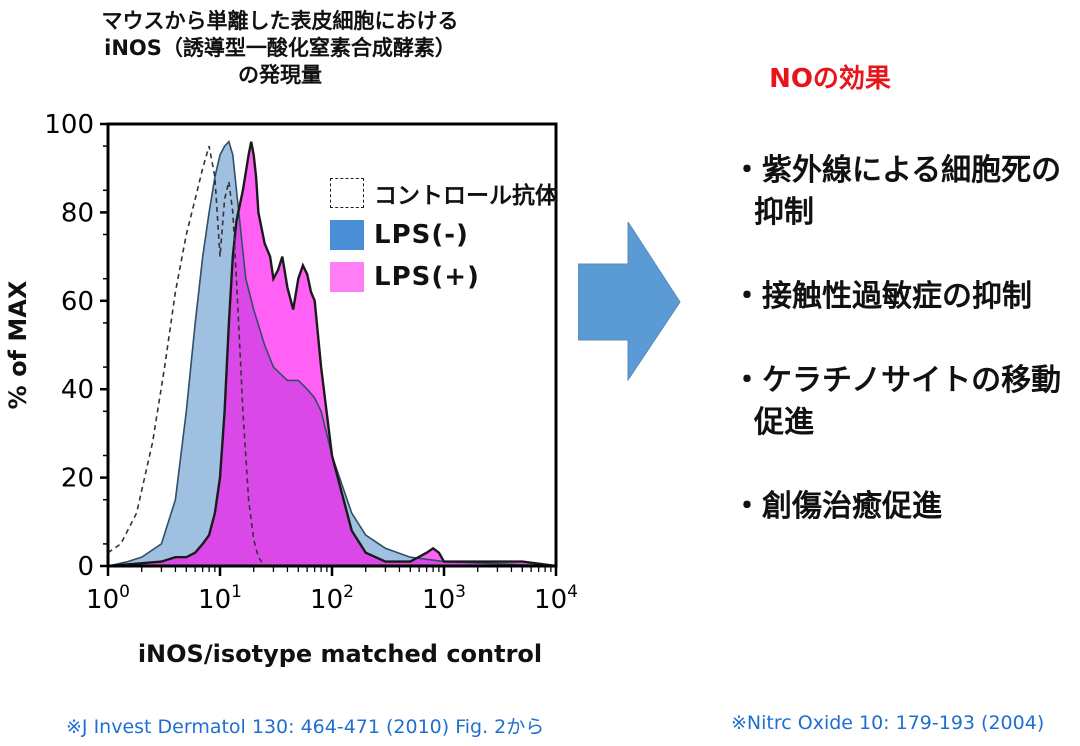 The width and height of the screenshot is (1080, 746). I want to click on y-tick-label-20: 20, so click(77, 479).